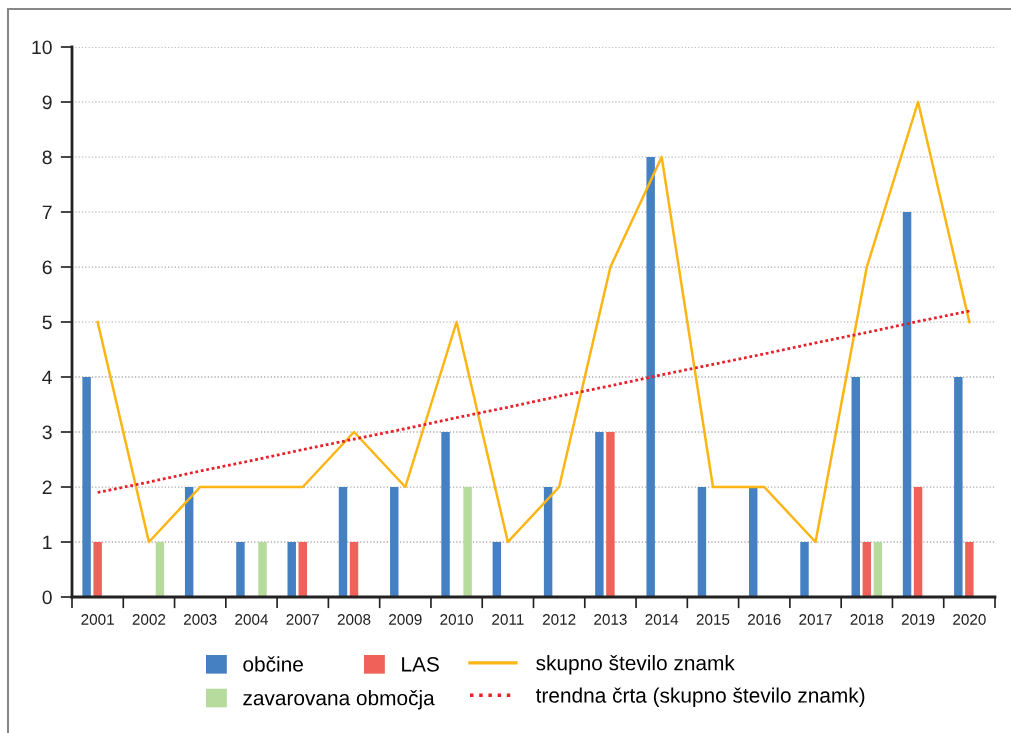 The width and height of the screenshot is (1011, 733). I want to click on y-tick-label: 10, so click(42, 47).